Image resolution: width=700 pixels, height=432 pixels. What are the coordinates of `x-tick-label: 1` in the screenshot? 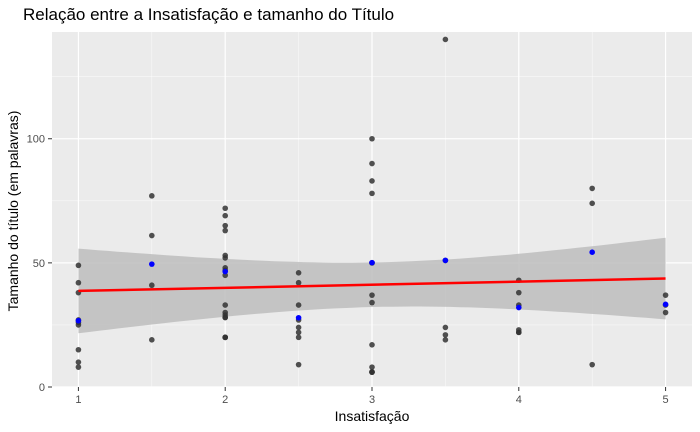 It's located at (78, 400).